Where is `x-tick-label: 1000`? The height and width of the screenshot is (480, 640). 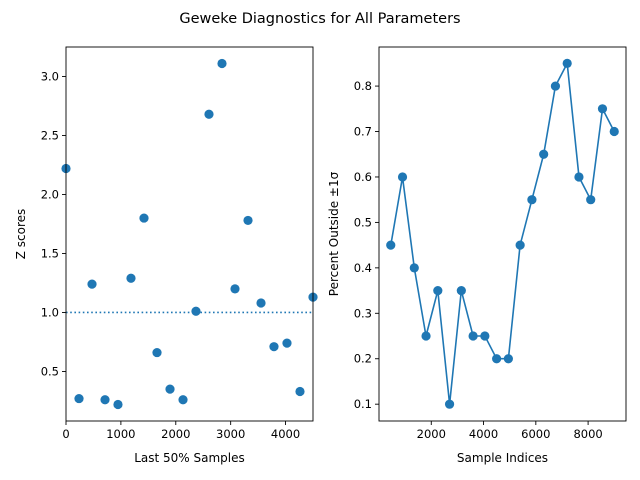
x-tick-label: 1000 is located at coordinates (120, 434).